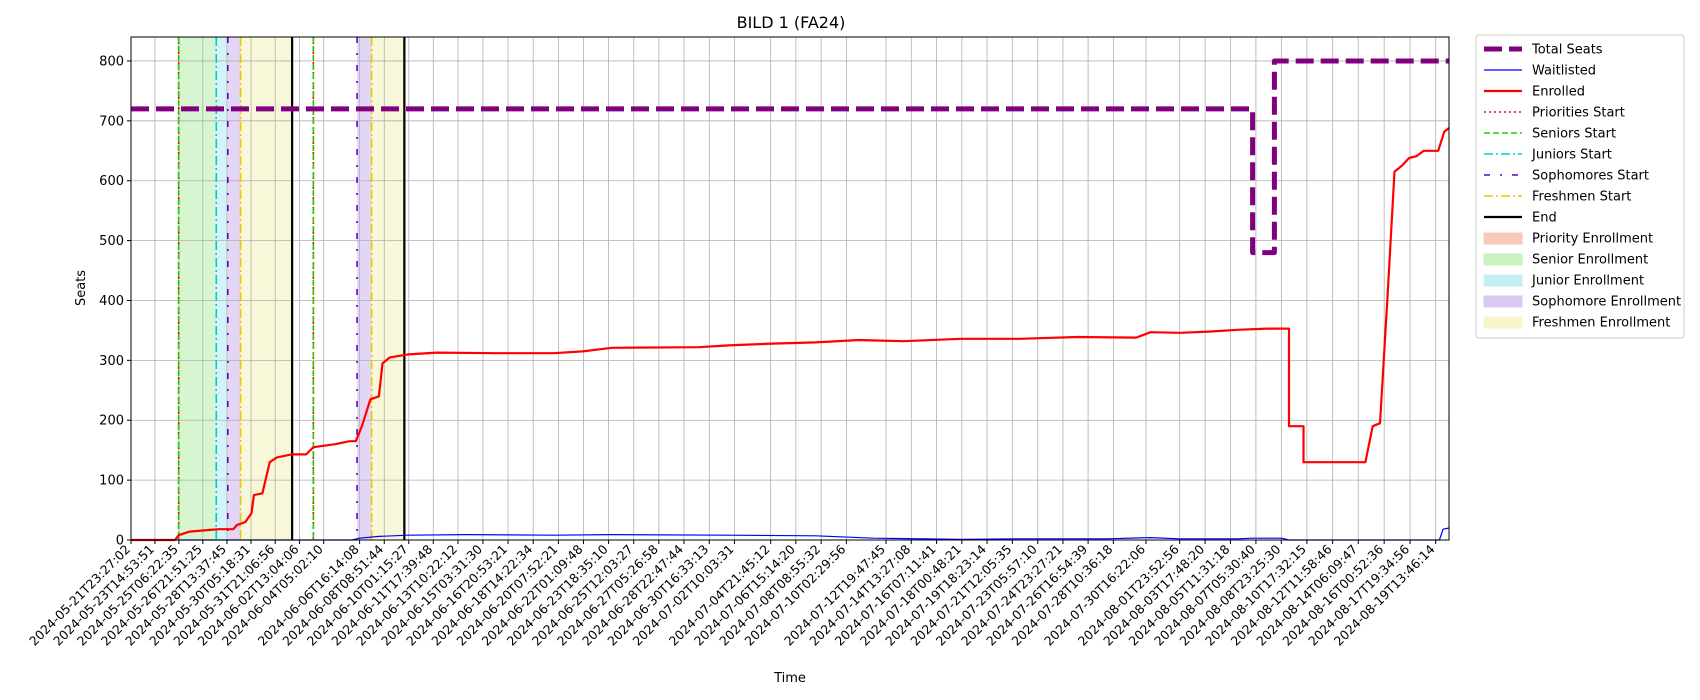  What do you see at coordinates (111, 61) in the screenshot?
I see `y-tick-label-8: 800` at bounding box center [111, 61].